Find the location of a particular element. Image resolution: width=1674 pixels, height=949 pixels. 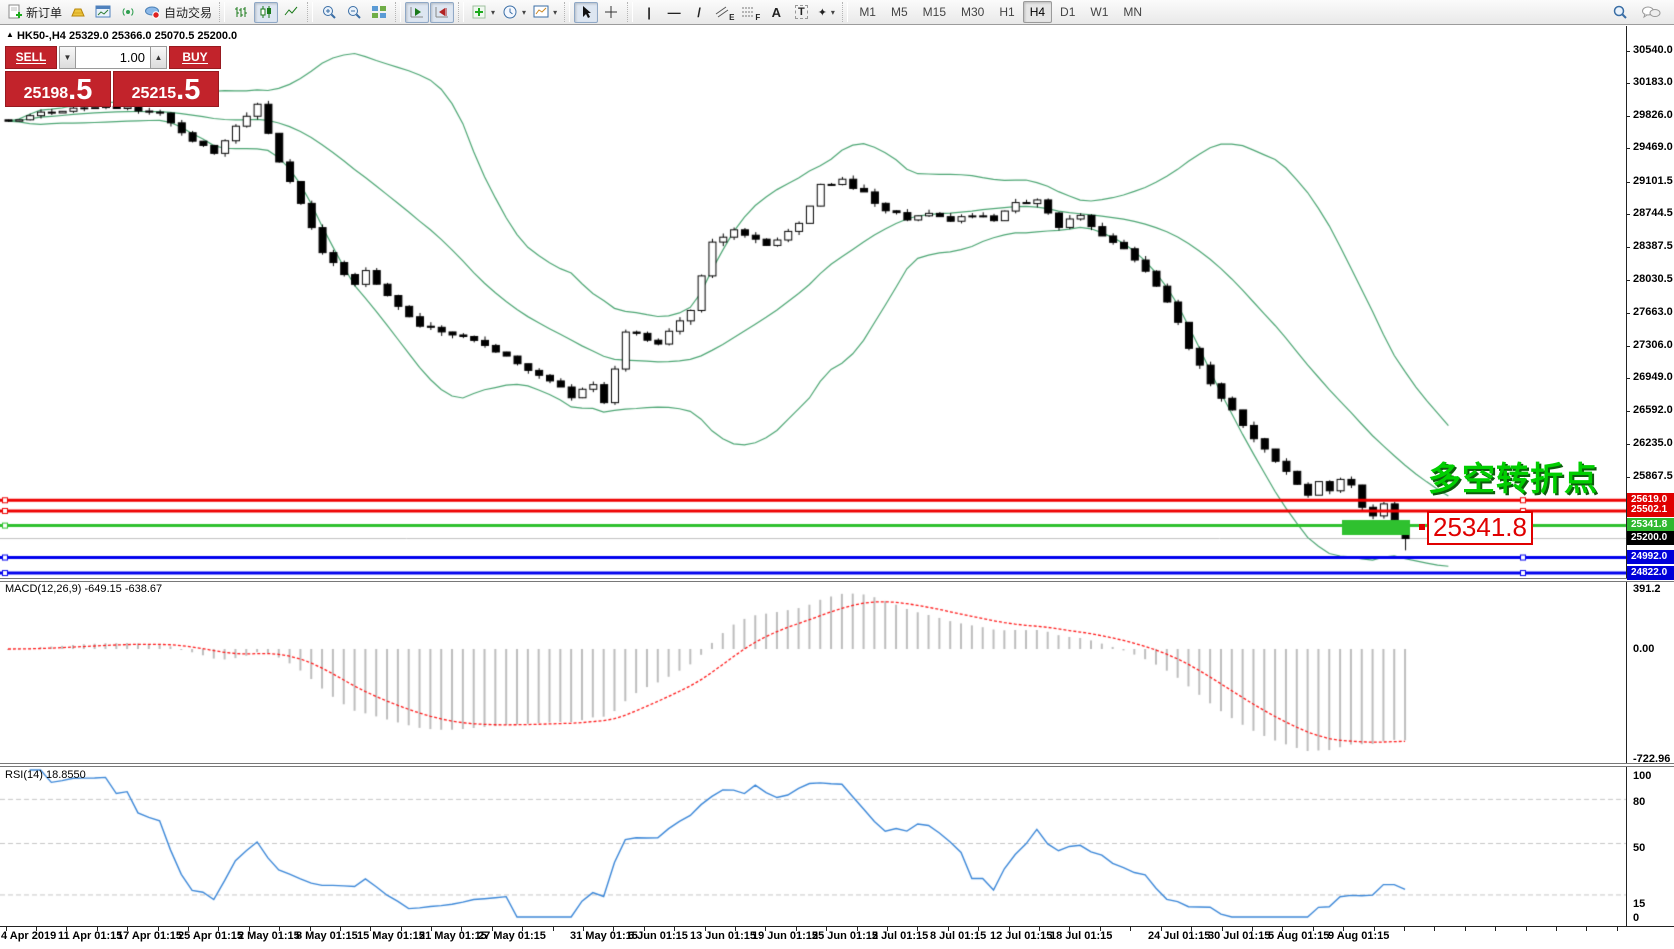

time-axis-label: 2 May 01:15 is located at coordinates (269, 936).